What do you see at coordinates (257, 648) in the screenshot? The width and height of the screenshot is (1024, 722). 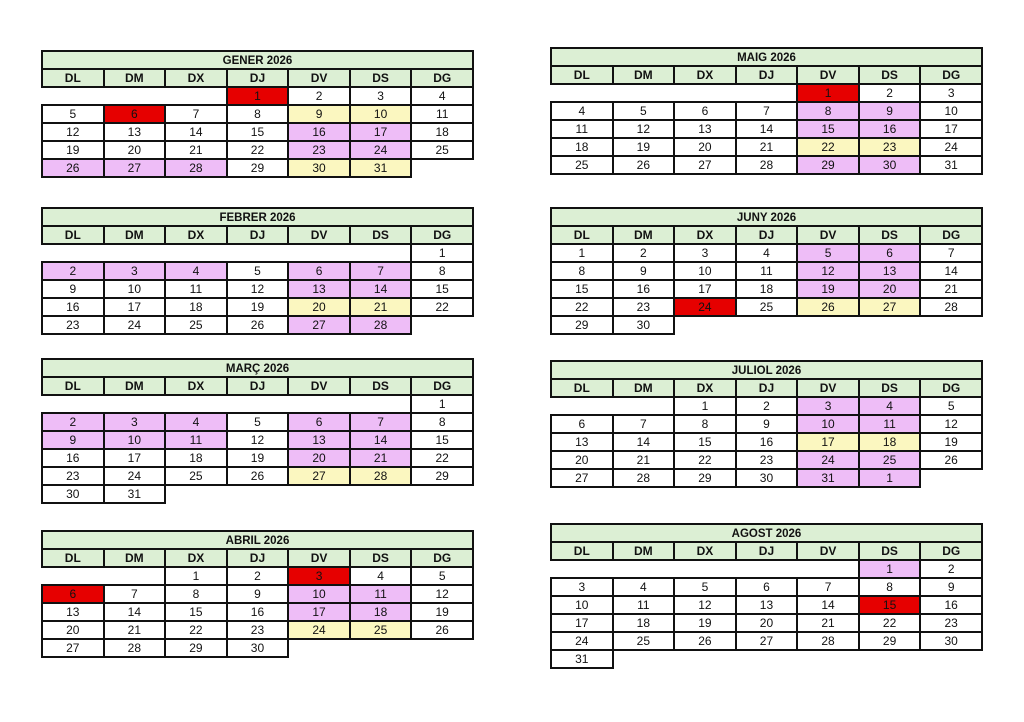 I see `week-row: 27 28 29 30` at bounding box center [257, 648].